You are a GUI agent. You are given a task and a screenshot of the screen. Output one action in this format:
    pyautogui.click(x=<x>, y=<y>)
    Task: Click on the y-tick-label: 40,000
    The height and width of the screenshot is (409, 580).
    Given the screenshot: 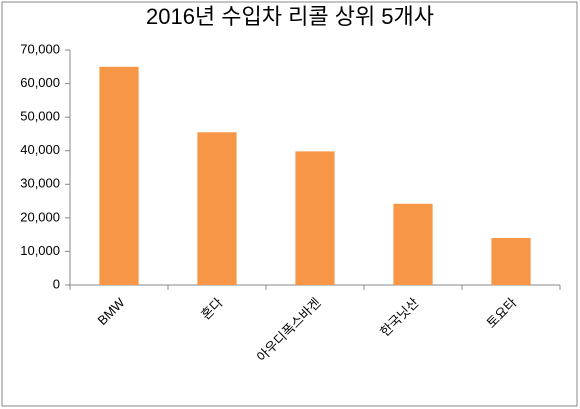 What is the action you would take?
    pyautogui.click(x=40, y=149)
    